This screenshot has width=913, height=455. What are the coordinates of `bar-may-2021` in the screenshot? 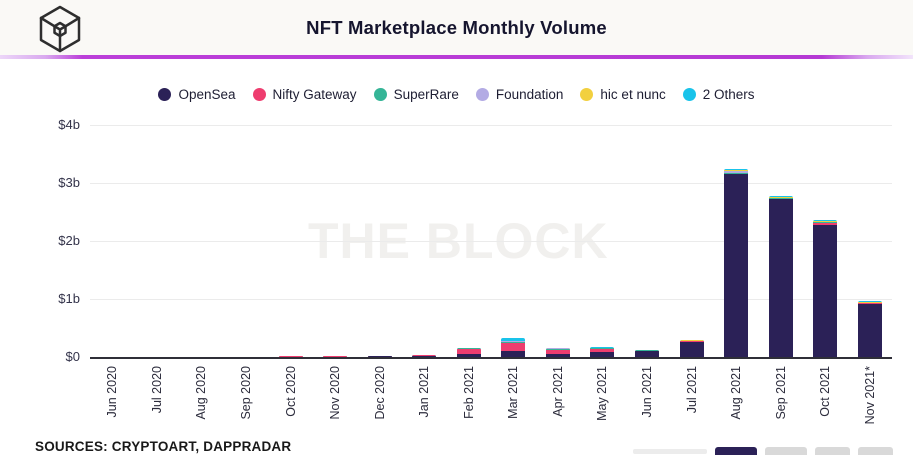 It's located at (602, 351).